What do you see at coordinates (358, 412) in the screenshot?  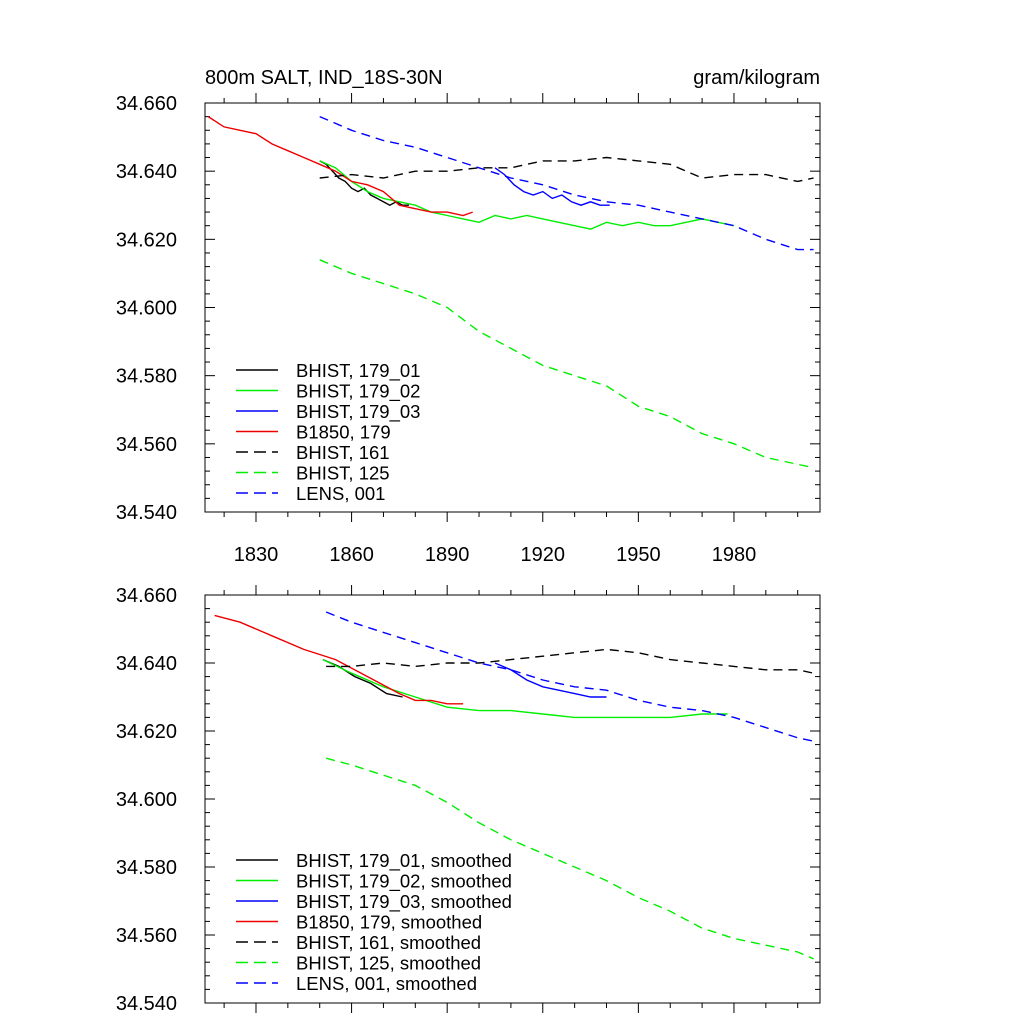 I see `legend-label: BHIST, 179_03` at bounding box center [358, 412].